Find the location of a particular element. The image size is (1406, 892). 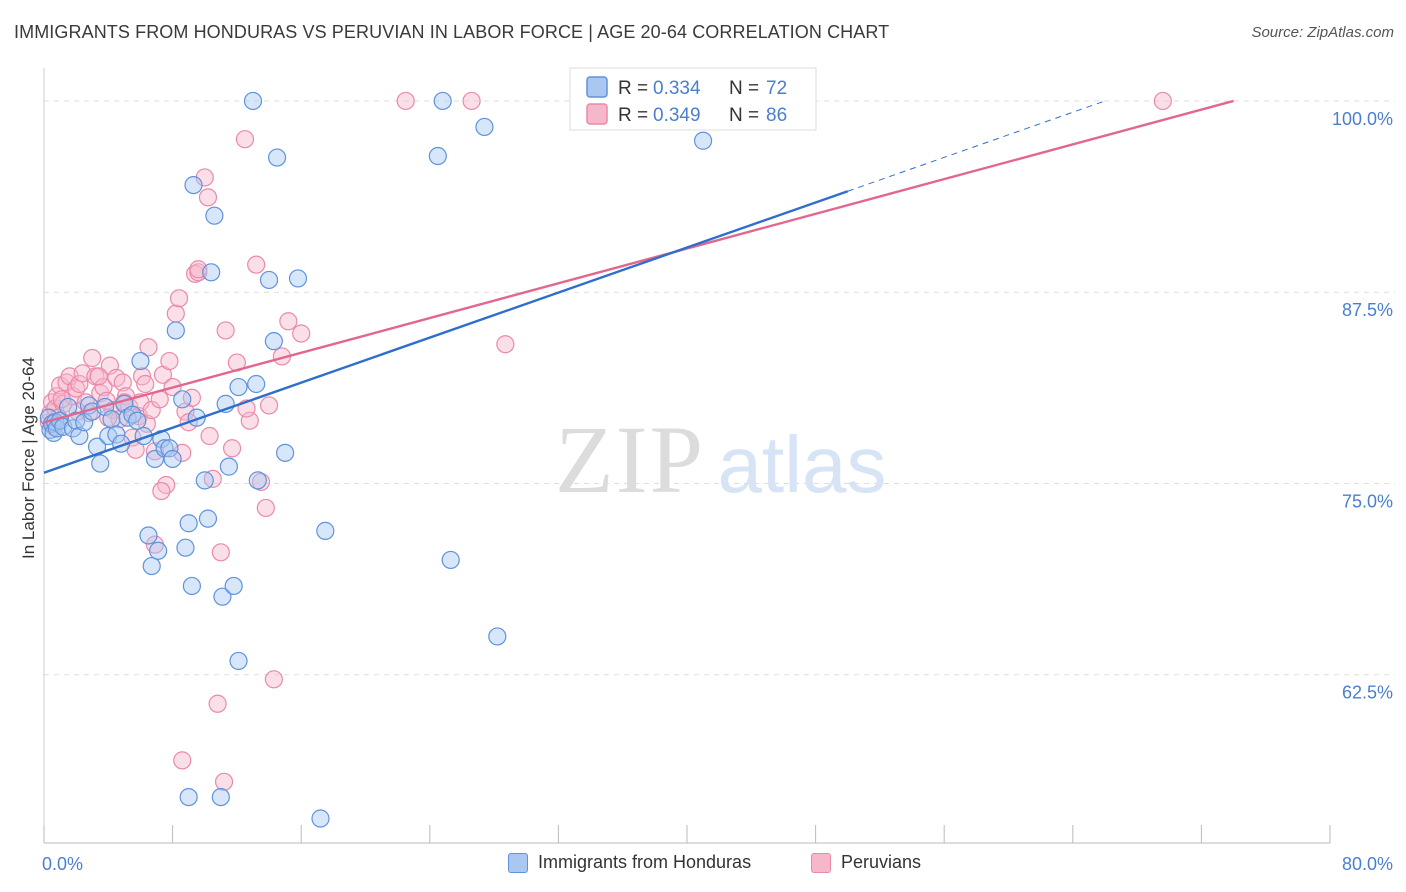

legend-item-peruvians: Peruvians is located at coordinates (866, 862).